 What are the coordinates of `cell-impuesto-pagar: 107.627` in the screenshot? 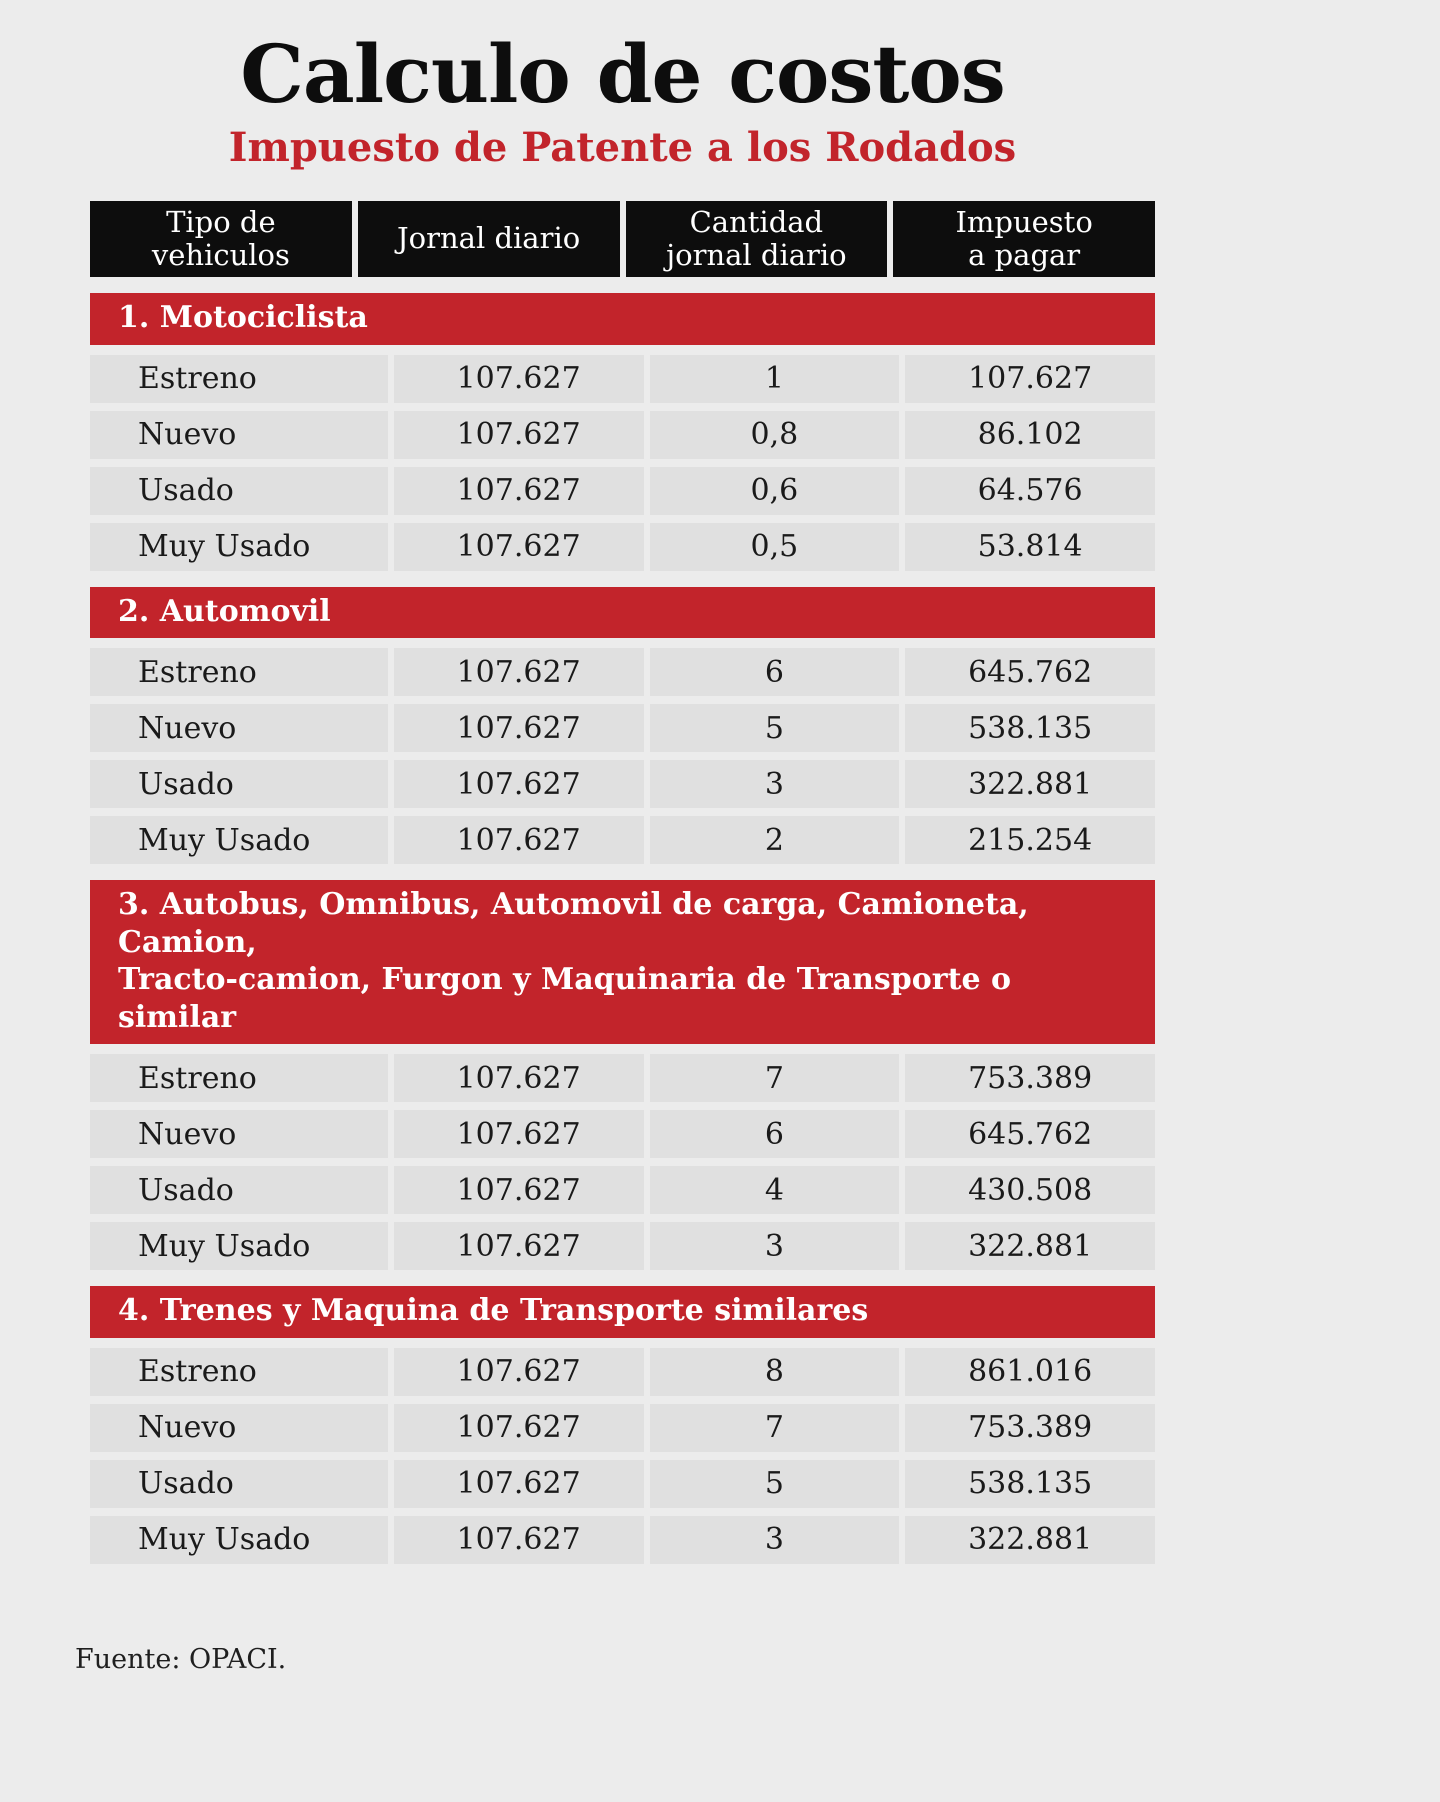 It's located at (1030, 378).